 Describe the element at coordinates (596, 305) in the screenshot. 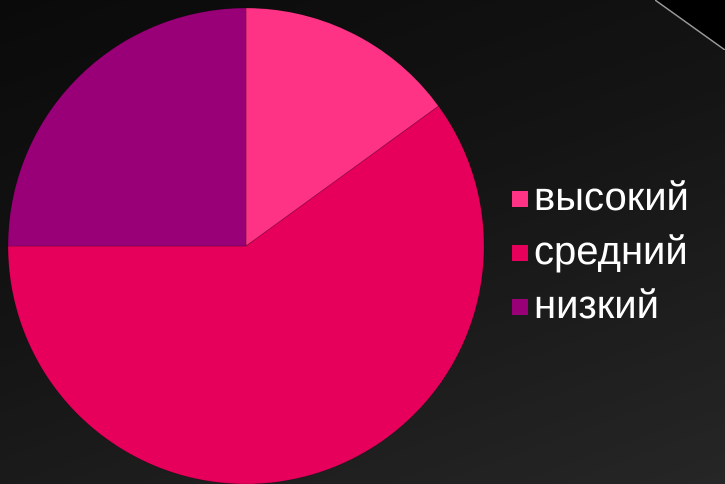

I see `legend-label-2: низкий` at that location.